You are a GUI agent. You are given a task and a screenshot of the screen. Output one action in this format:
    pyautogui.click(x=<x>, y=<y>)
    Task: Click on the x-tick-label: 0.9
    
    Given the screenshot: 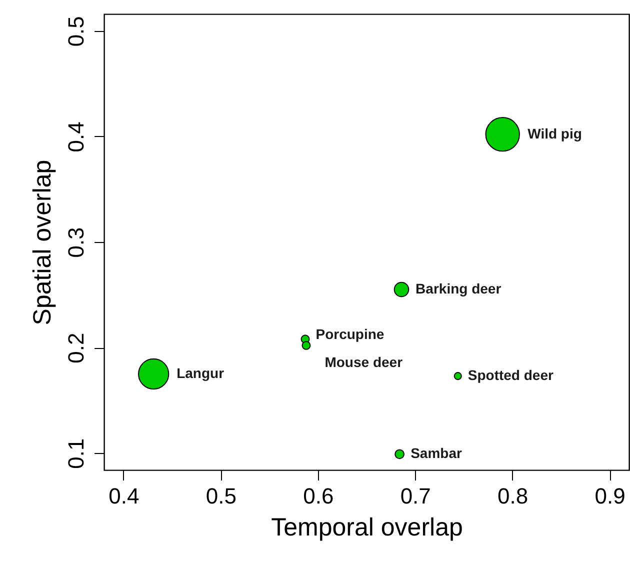 What is the action you would take?
    pyautogui.click(x=610, y=496)
    